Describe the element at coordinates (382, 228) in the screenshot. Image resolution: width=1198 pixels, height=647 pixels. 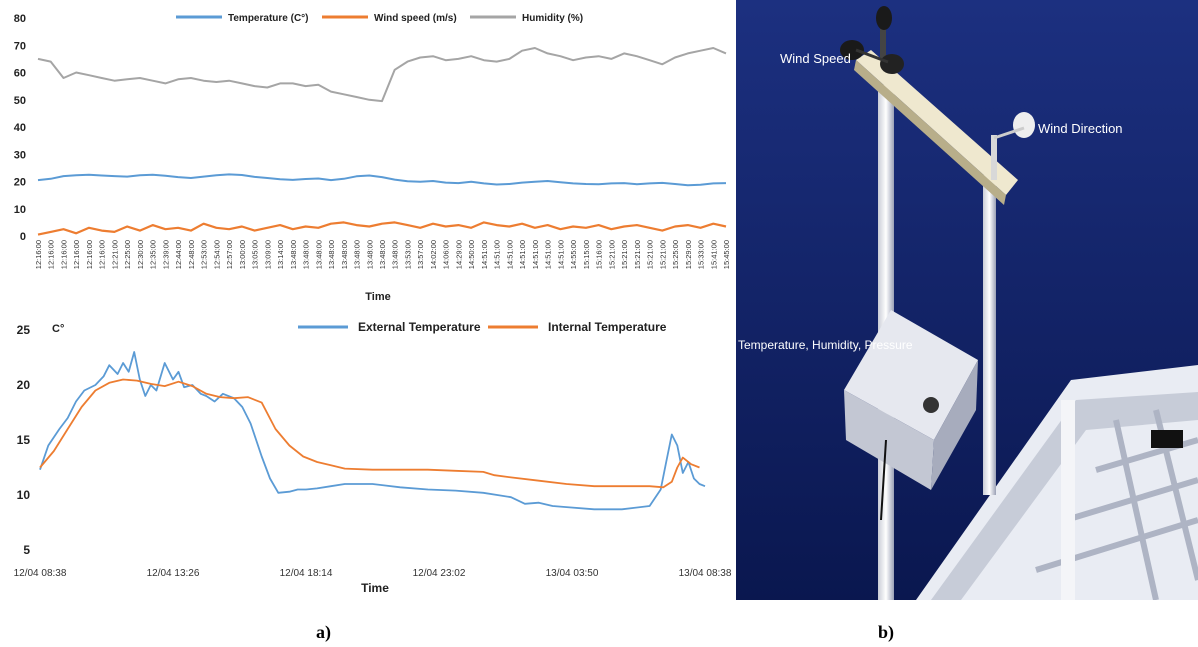
I see `series-line-wind-speed` at that location.